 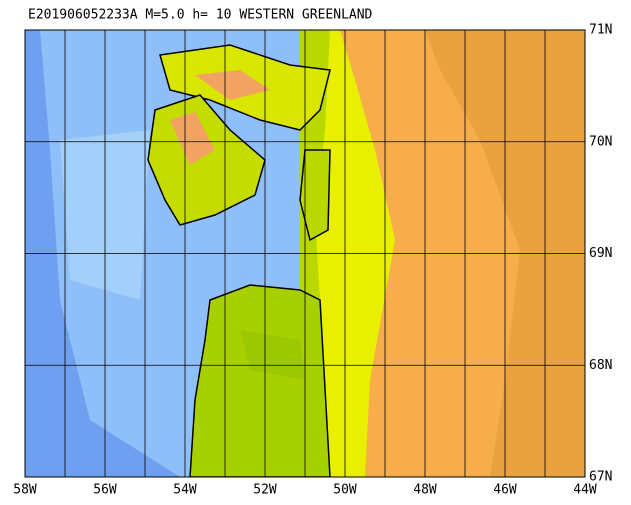 I want to click on y-tick-label: 71N, so click(x=600, y=30).